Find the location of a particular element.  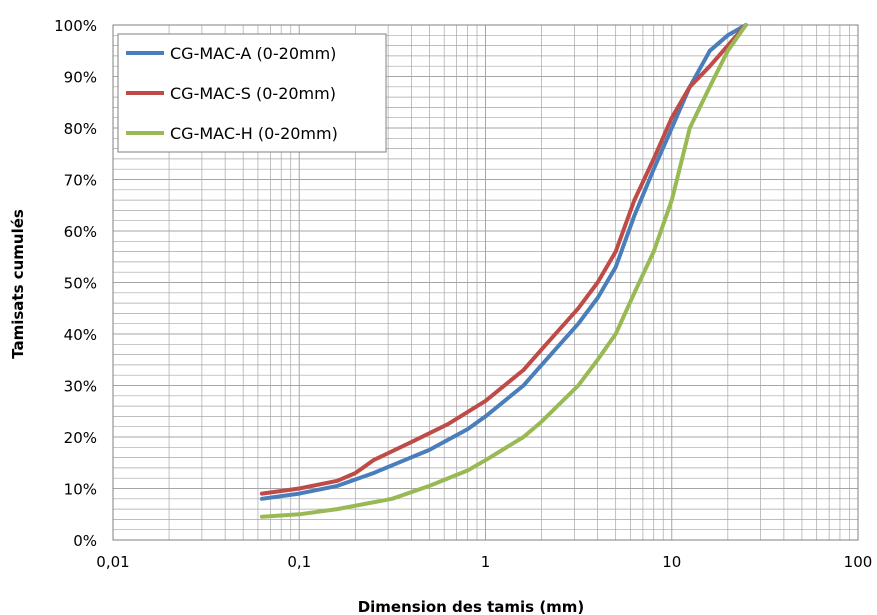

y-tick-label: 30% is located at coordinates (80, 387).